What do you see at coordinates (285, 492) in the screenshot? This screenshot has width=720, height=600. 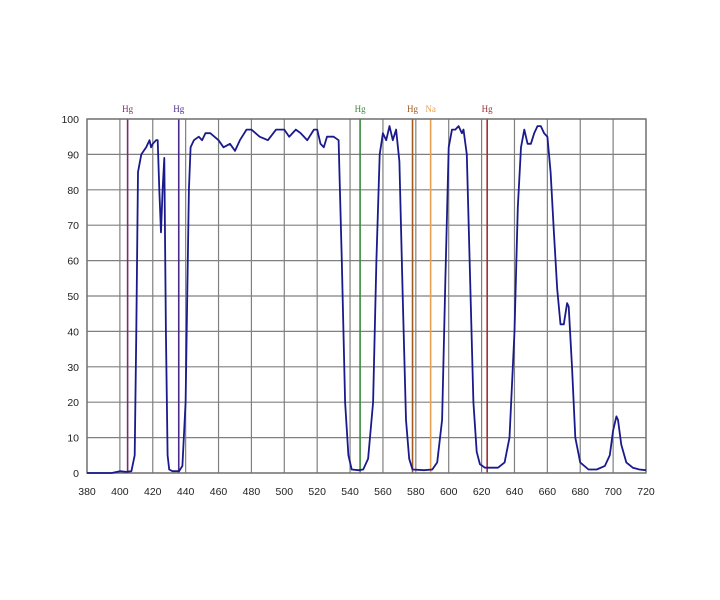 I see `x-tick-label: 500` at bounding box center [285, 492].